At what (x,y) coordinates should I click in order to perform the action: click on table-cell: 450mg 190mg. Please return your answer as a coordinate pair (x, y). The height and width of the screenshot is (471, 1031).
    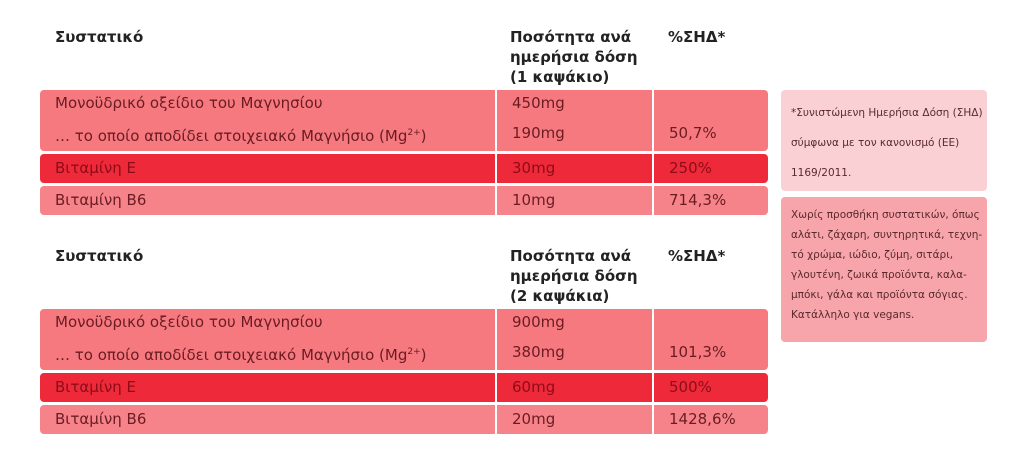
    Looking at the image, I should click on (574, 120).